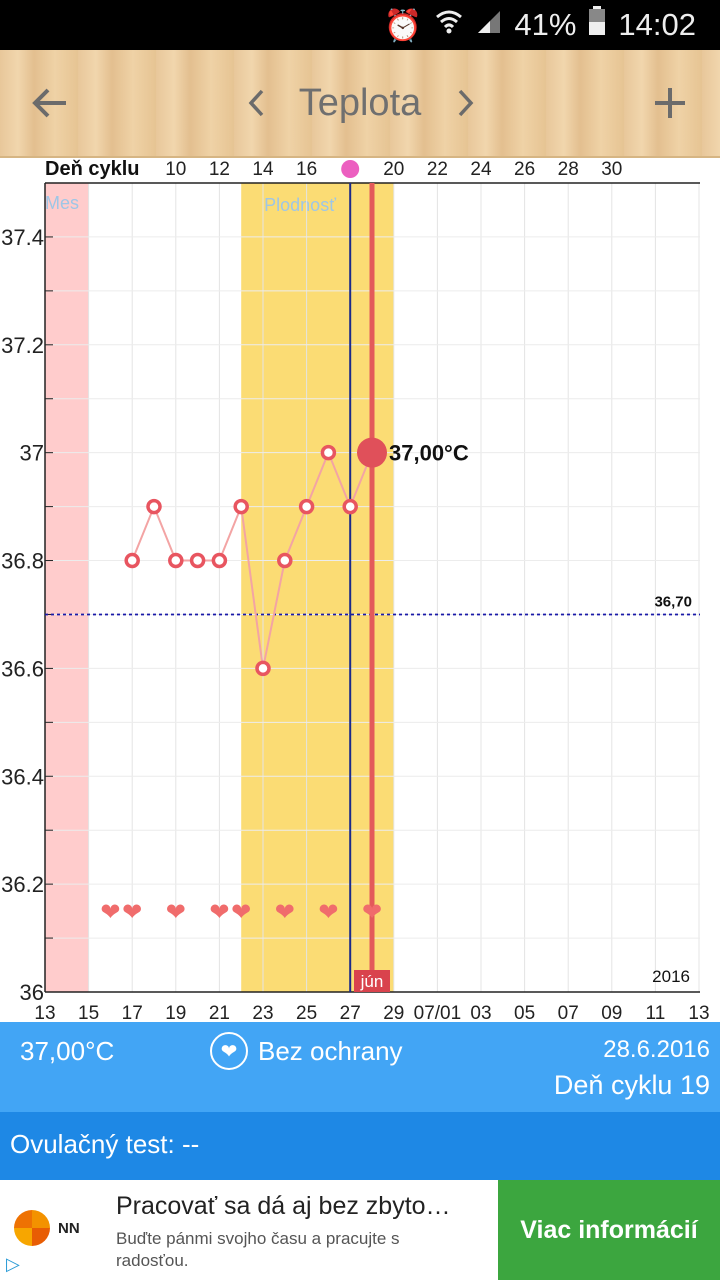 The image size is (720, 1280). What do you see at coordinates (466, 103) in the screenshot?
I see `chevron-right-icon` at bounding box center [466, 103].